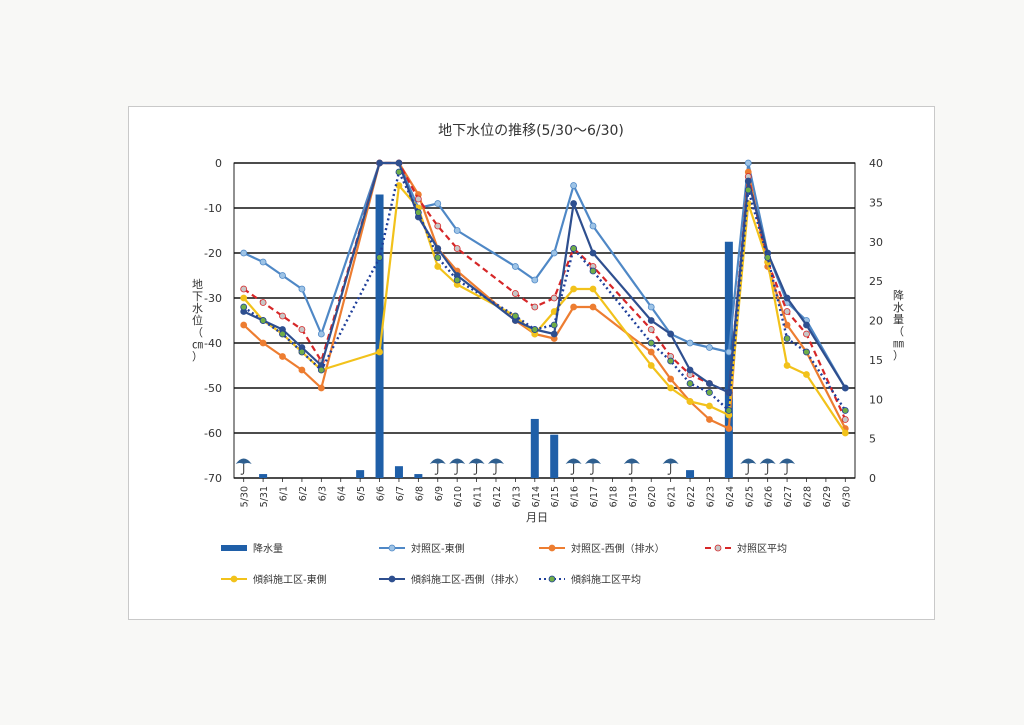  Describe the element at coordinates (400, 493) in the screenshot. I see `x-tick-label: 6/7` at that location.